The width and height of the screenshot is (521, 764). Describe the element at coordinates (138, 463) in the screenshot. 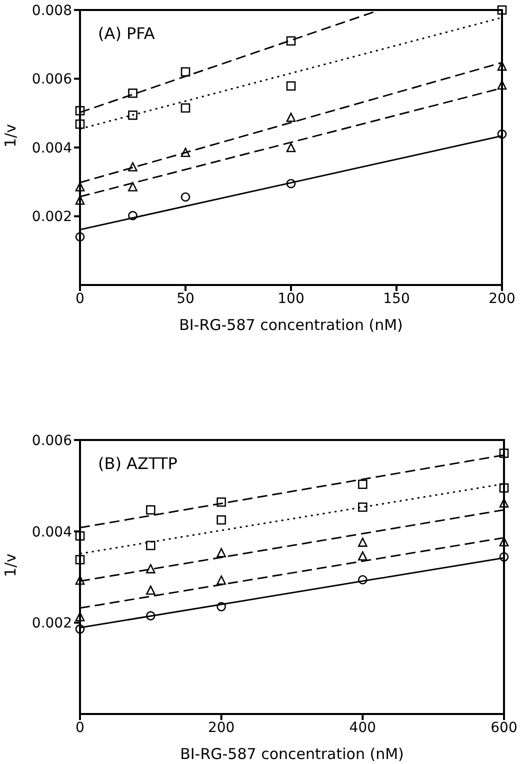

I see `text: (B) AZTTP` at that location.